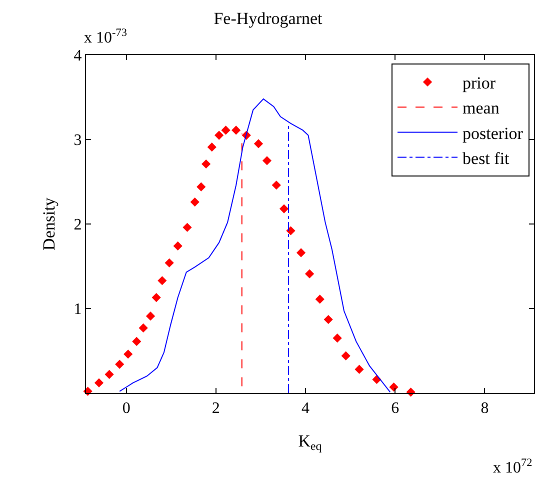 This screenshot has width=536, height=491. What do you see at coordinates (126, 409) in the screenshot?
I see `x-tick-label: 0` at bounding box center [126, 409].